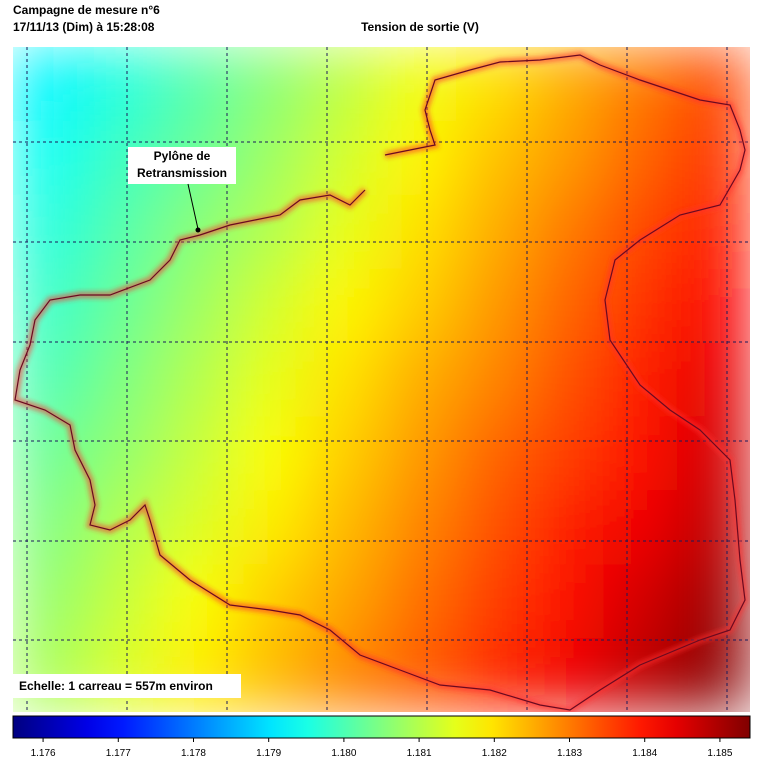  What do you see at coordinates (343, 753) in the screenshot?
I see `colorbar-tick-label: 1.180` at bounding box center [343, 753].